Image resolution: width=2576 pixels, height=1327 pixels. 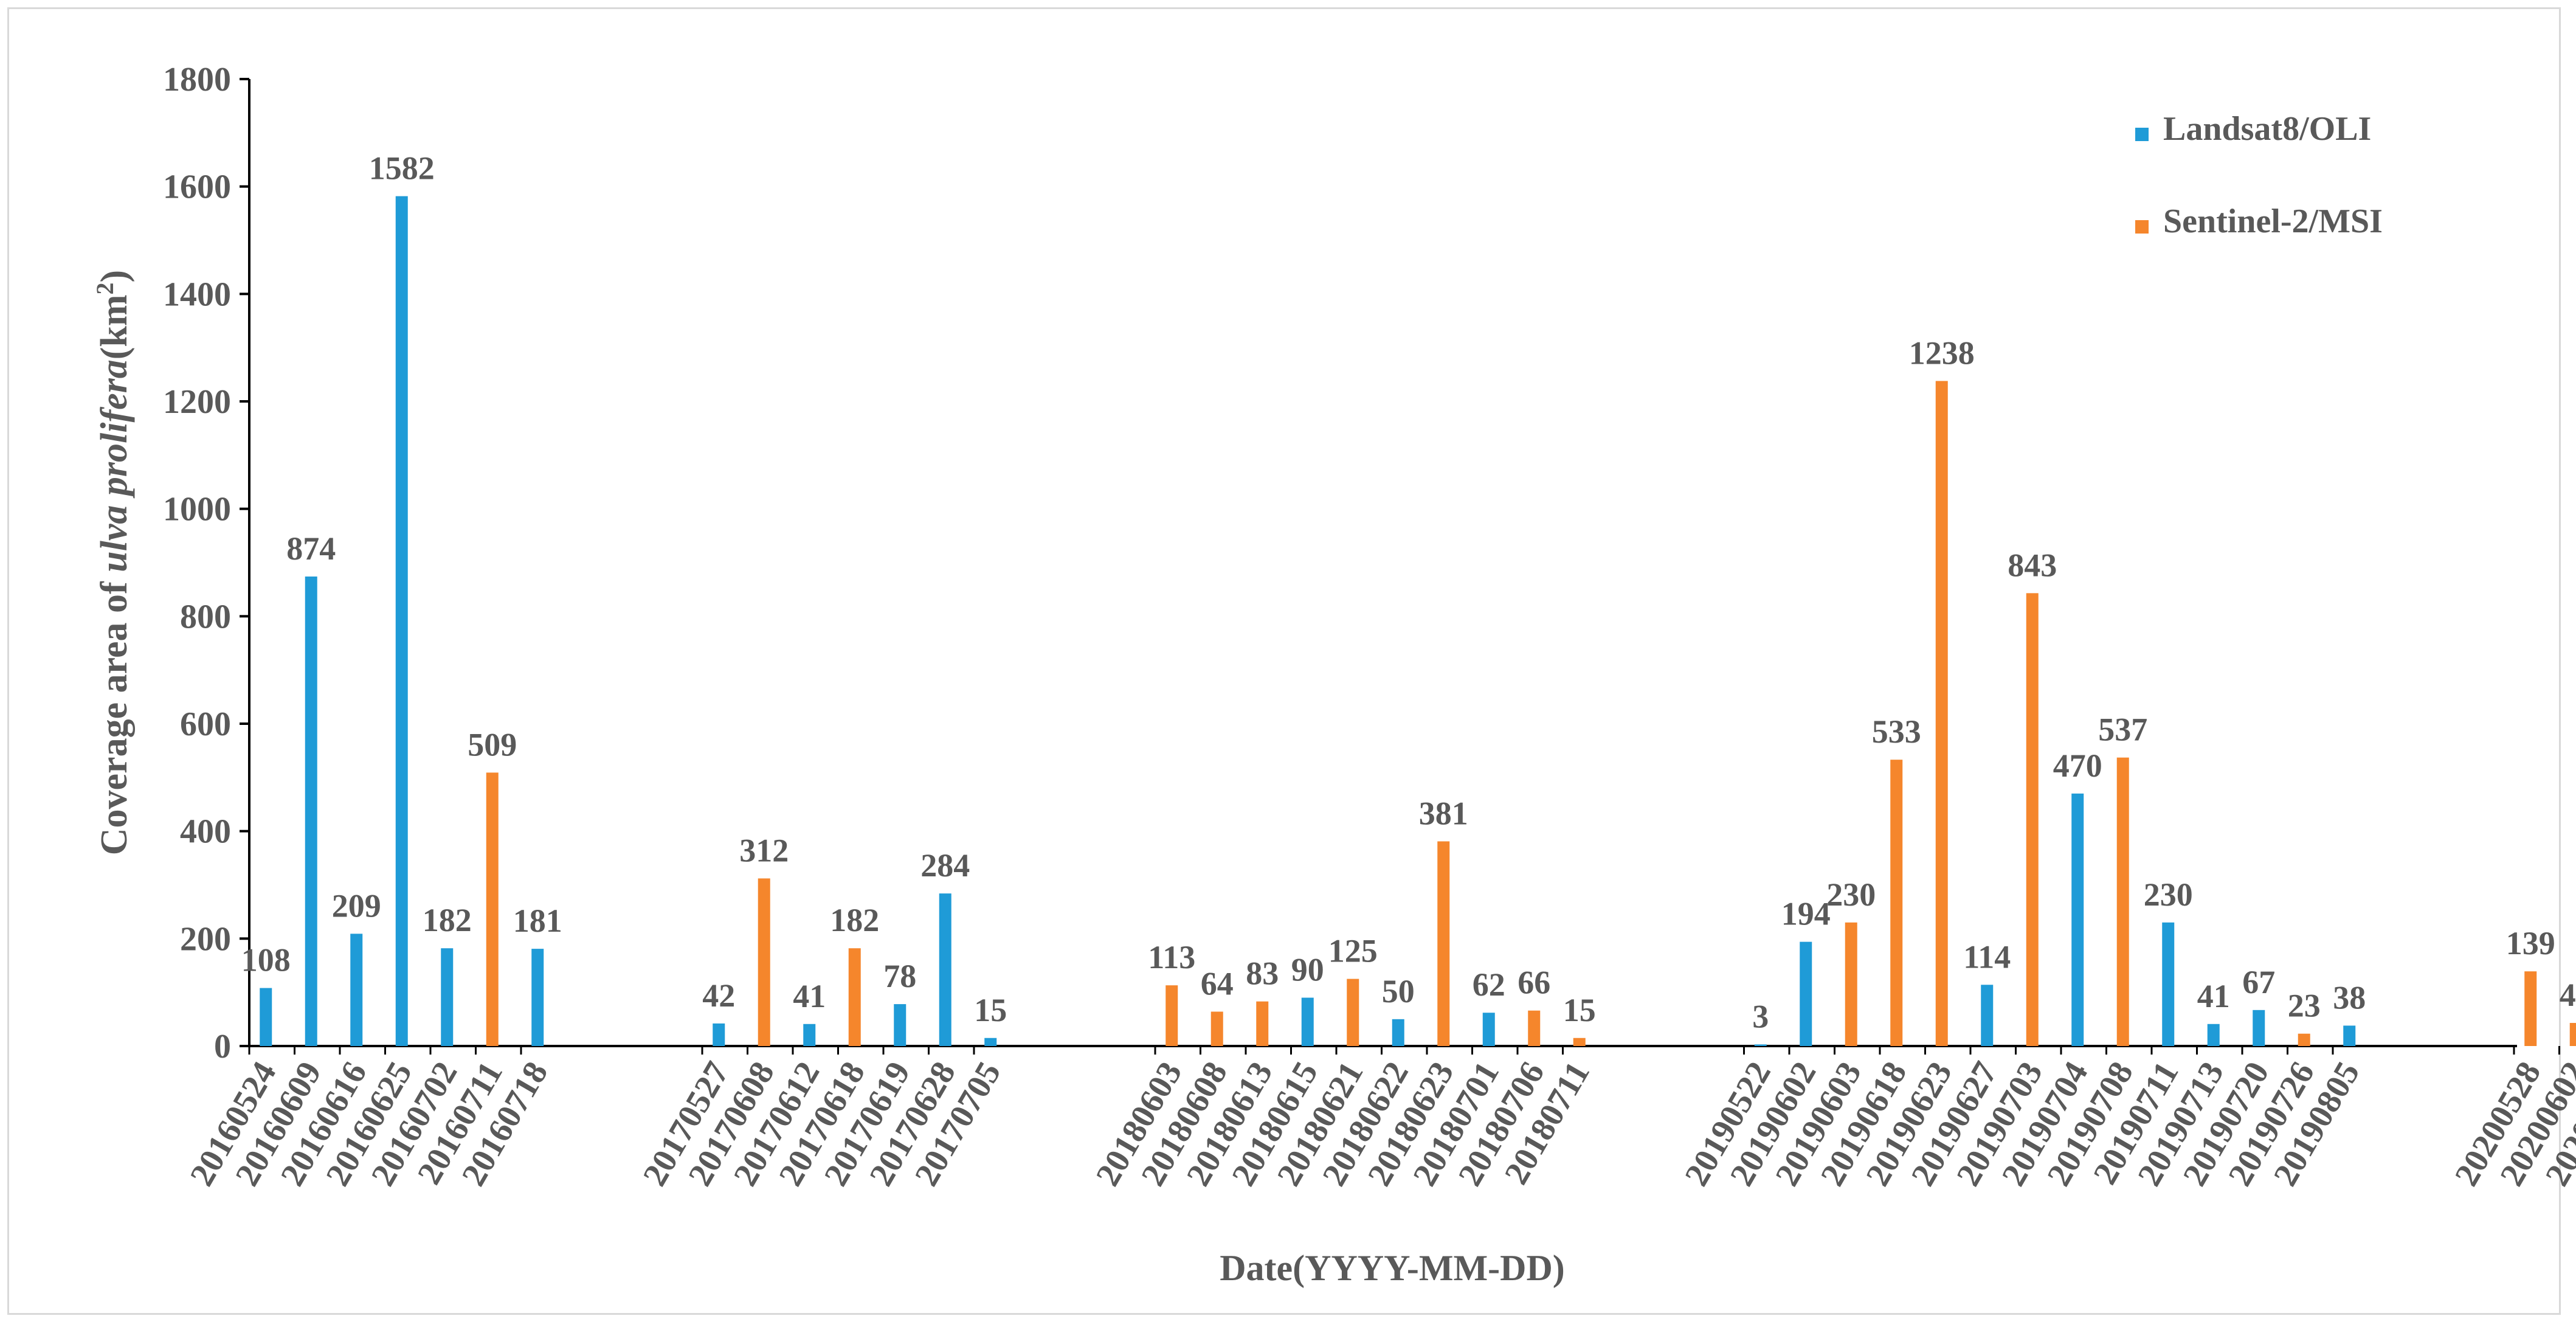 I want to click on data-label-20170618: 182, so click(x=855, y=920).